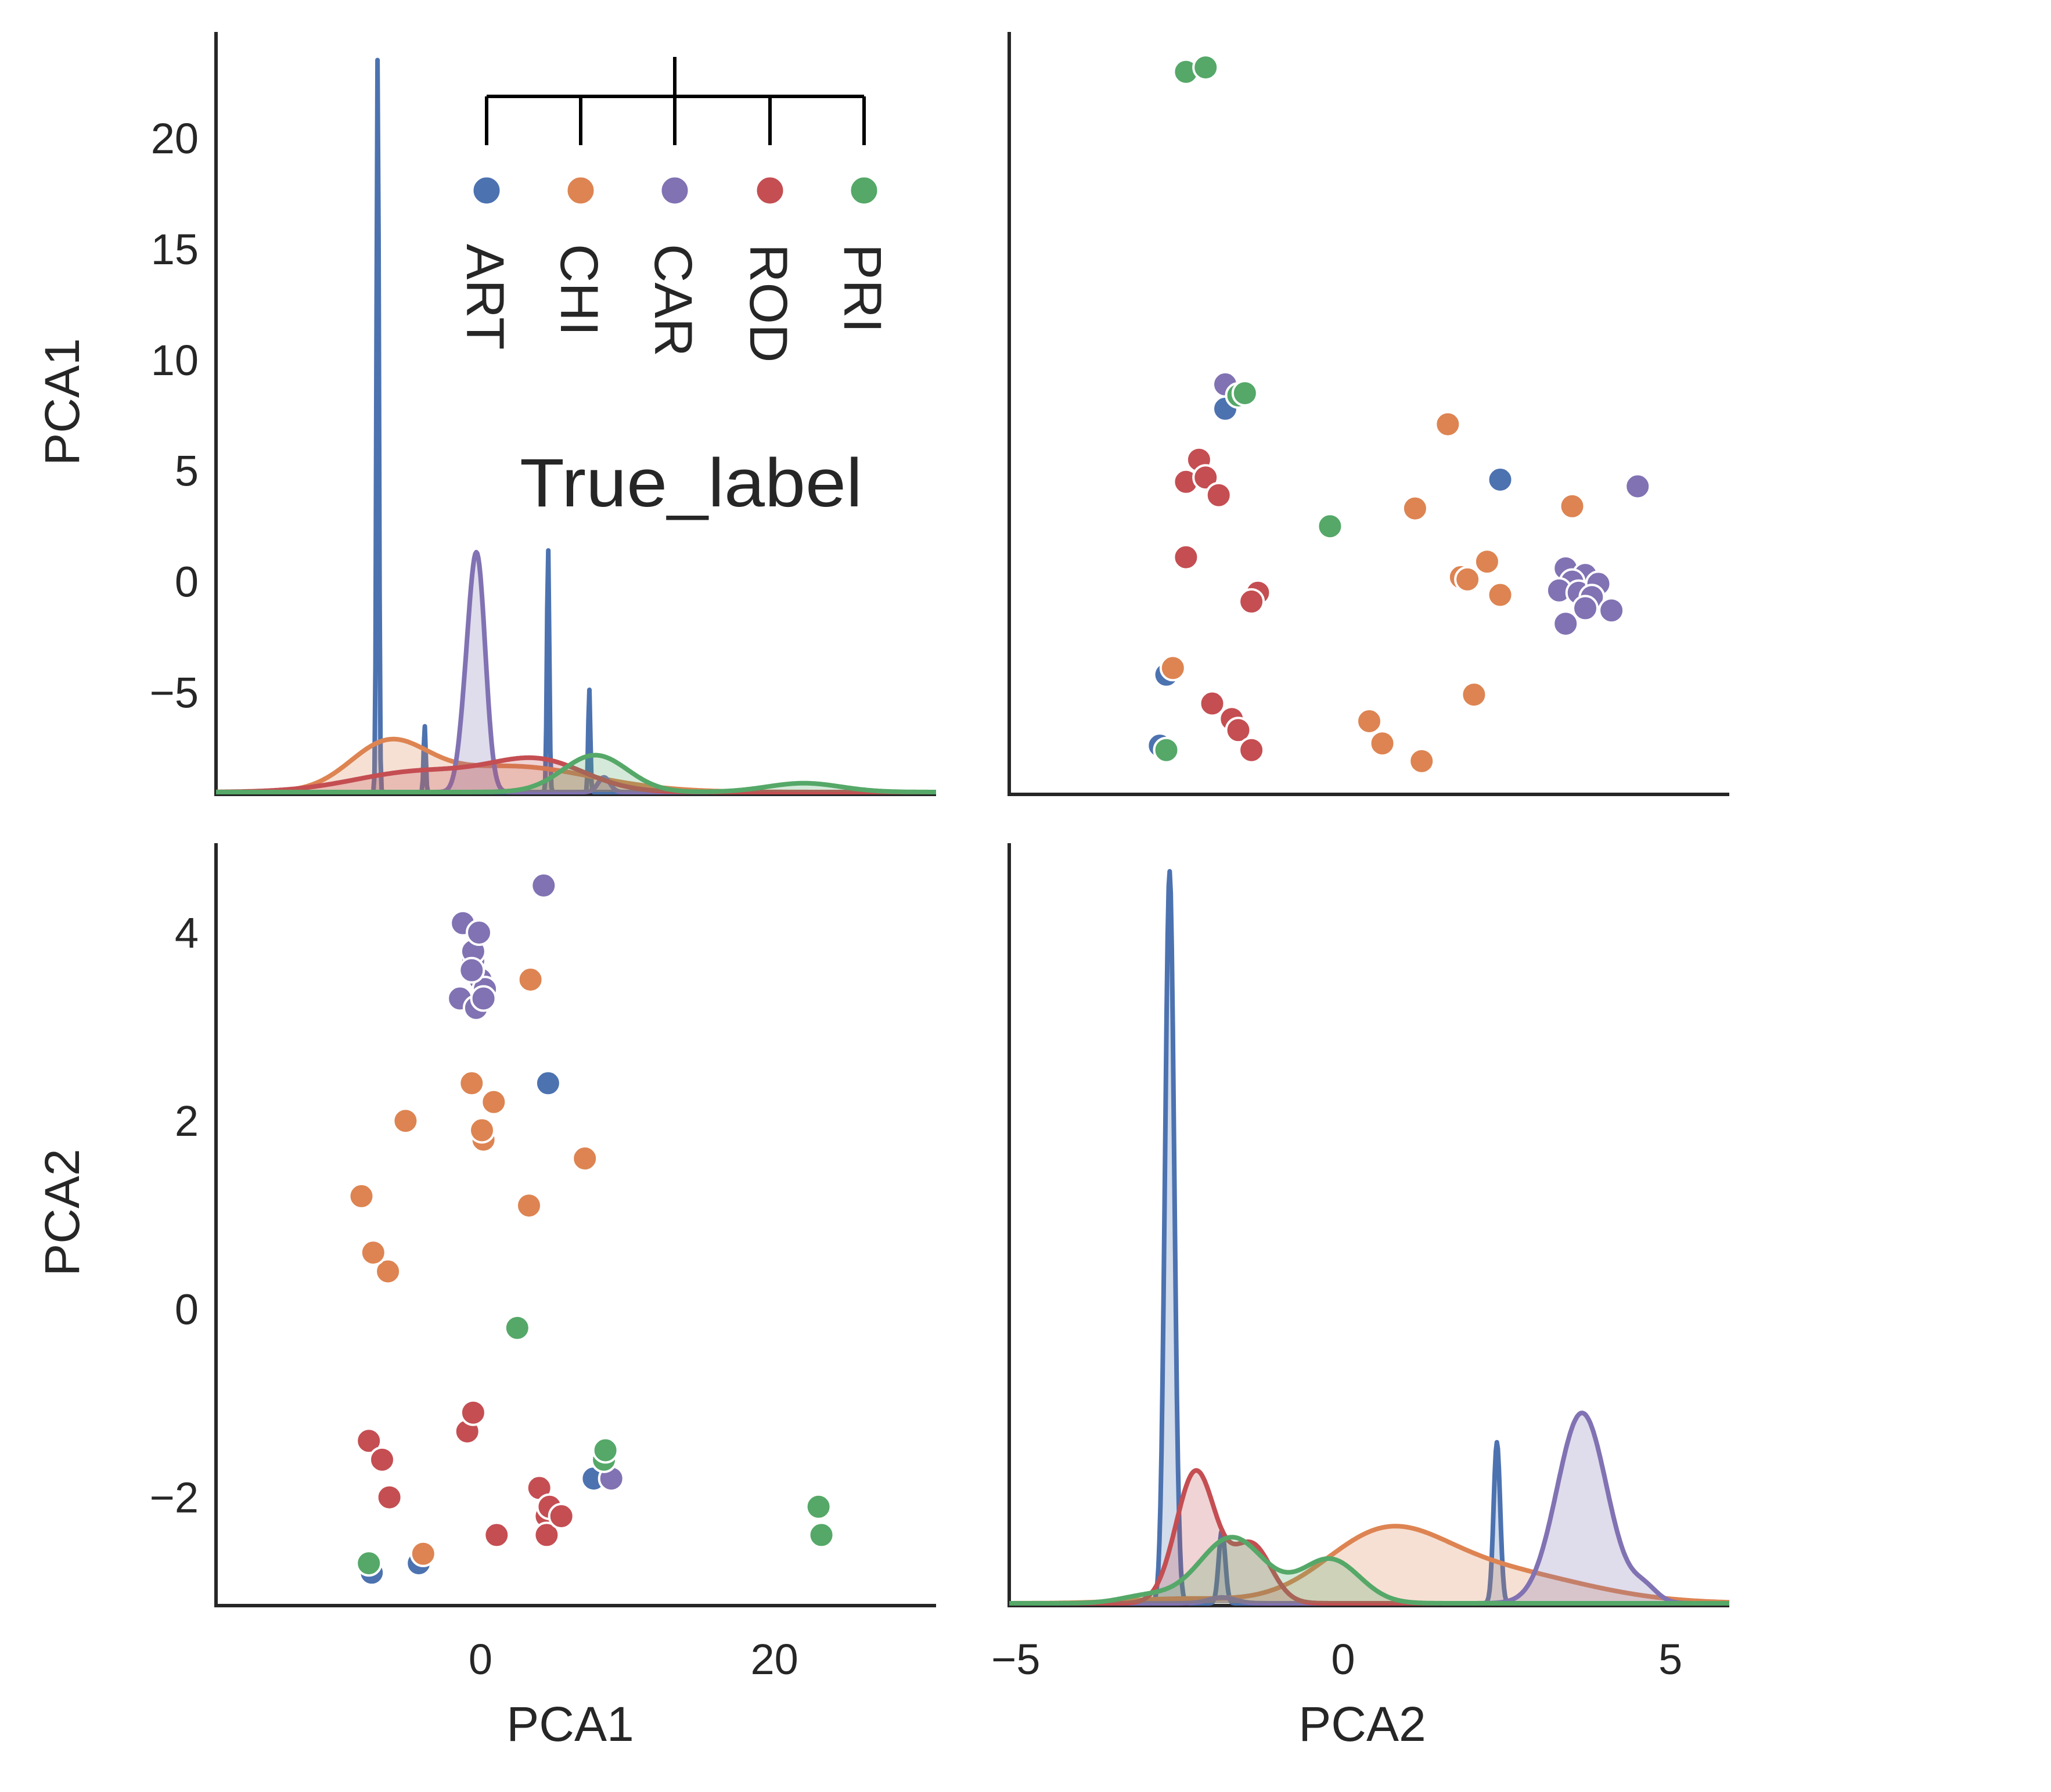 The height and width of the screenshot is (1792, 2051). What do you see at coordinates (864, 190) in the screenshot?
I see `legend-marker-pri` at bounding box center [864, 190].